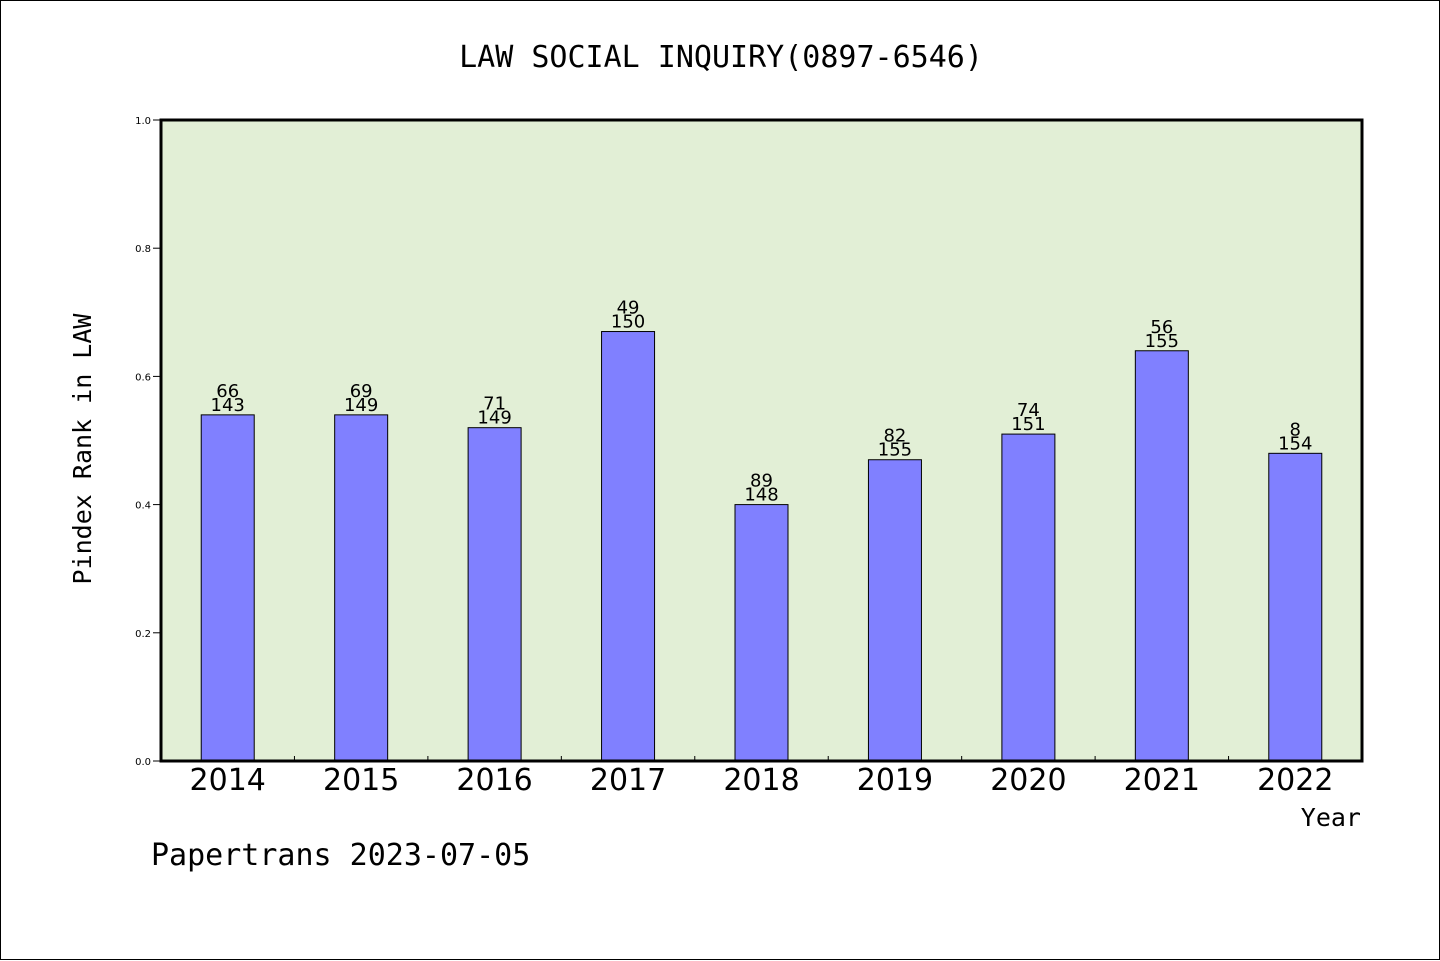 The width and height of the screenshot is (1440, 961). Describe the element at coordinates (1161, 327) in the screenshot. I see `rank-label-2021: 56` at that location.